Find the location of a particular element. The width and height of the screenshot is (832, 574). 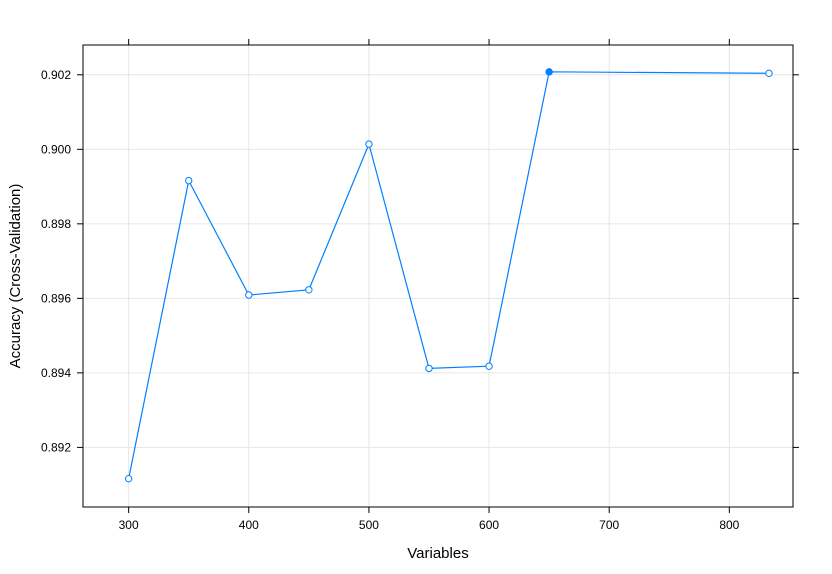

x-tick-label: 300 is located at coordinates (129, 525).